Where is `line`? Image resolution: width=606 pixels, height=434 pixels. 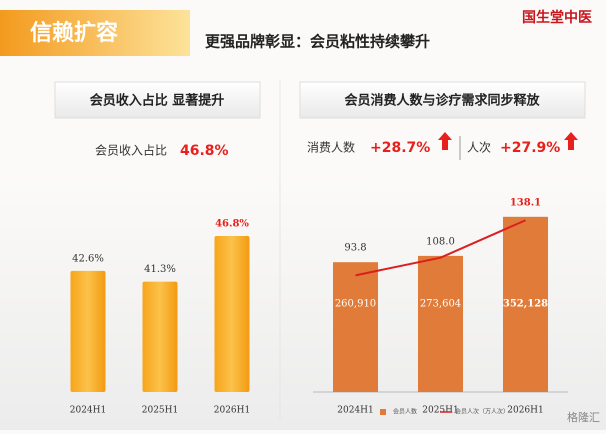
line is located at coordinates (440, 248).